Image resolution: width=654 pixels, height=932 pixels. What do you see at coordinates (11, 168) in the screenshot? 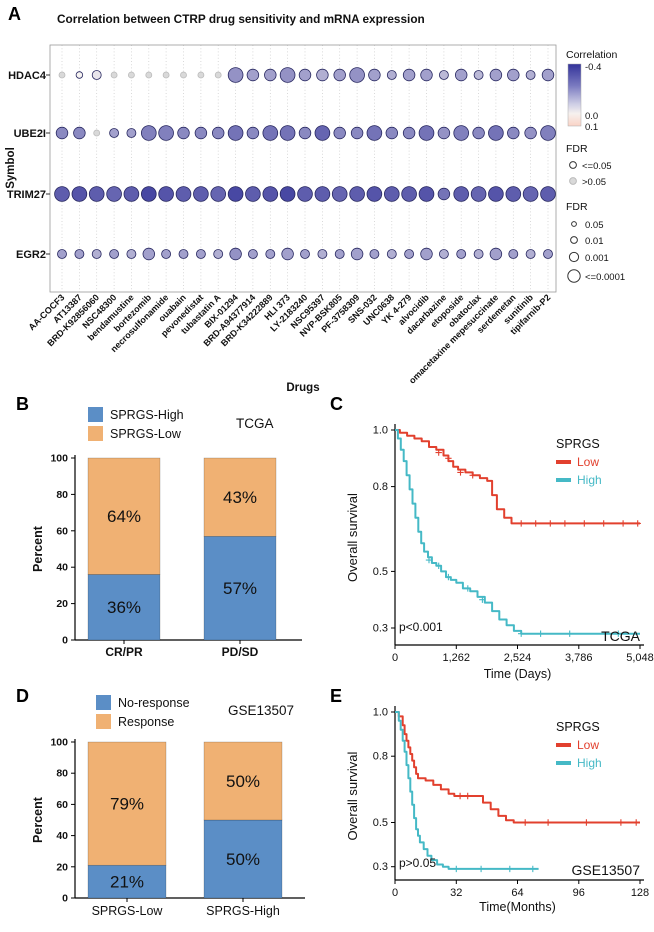
I see `y-axis-title: Symbol` at bounding box center [11, 168].